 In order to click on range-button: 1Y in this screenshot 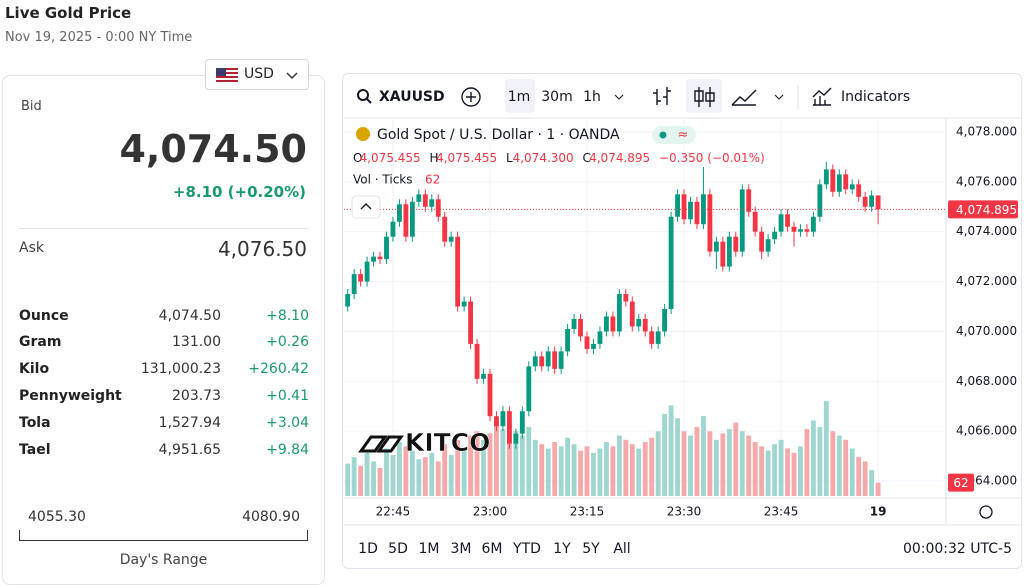, I will do `click(562, 549)`.